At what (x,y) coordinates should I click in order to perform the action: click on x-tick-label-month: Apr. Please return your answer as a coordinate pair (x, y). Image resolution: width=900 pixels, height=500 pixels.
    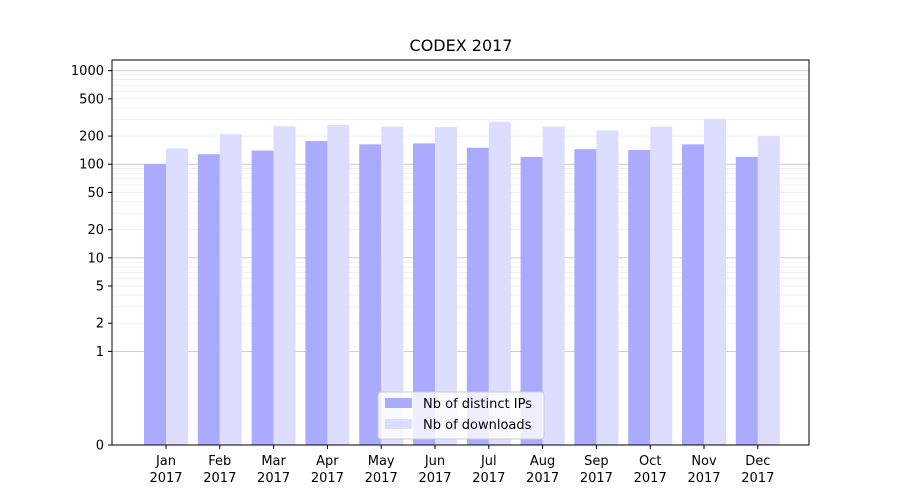
    Looking at the image, I should click on (327, 461).